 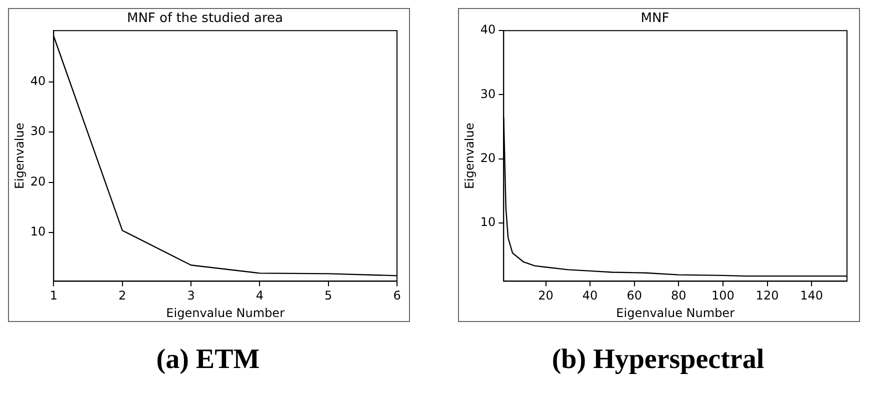 What do you see at coordinates (678, 295) in the screenshot?
I see `x-tick-label: 80` at bounding box center [678, 295].